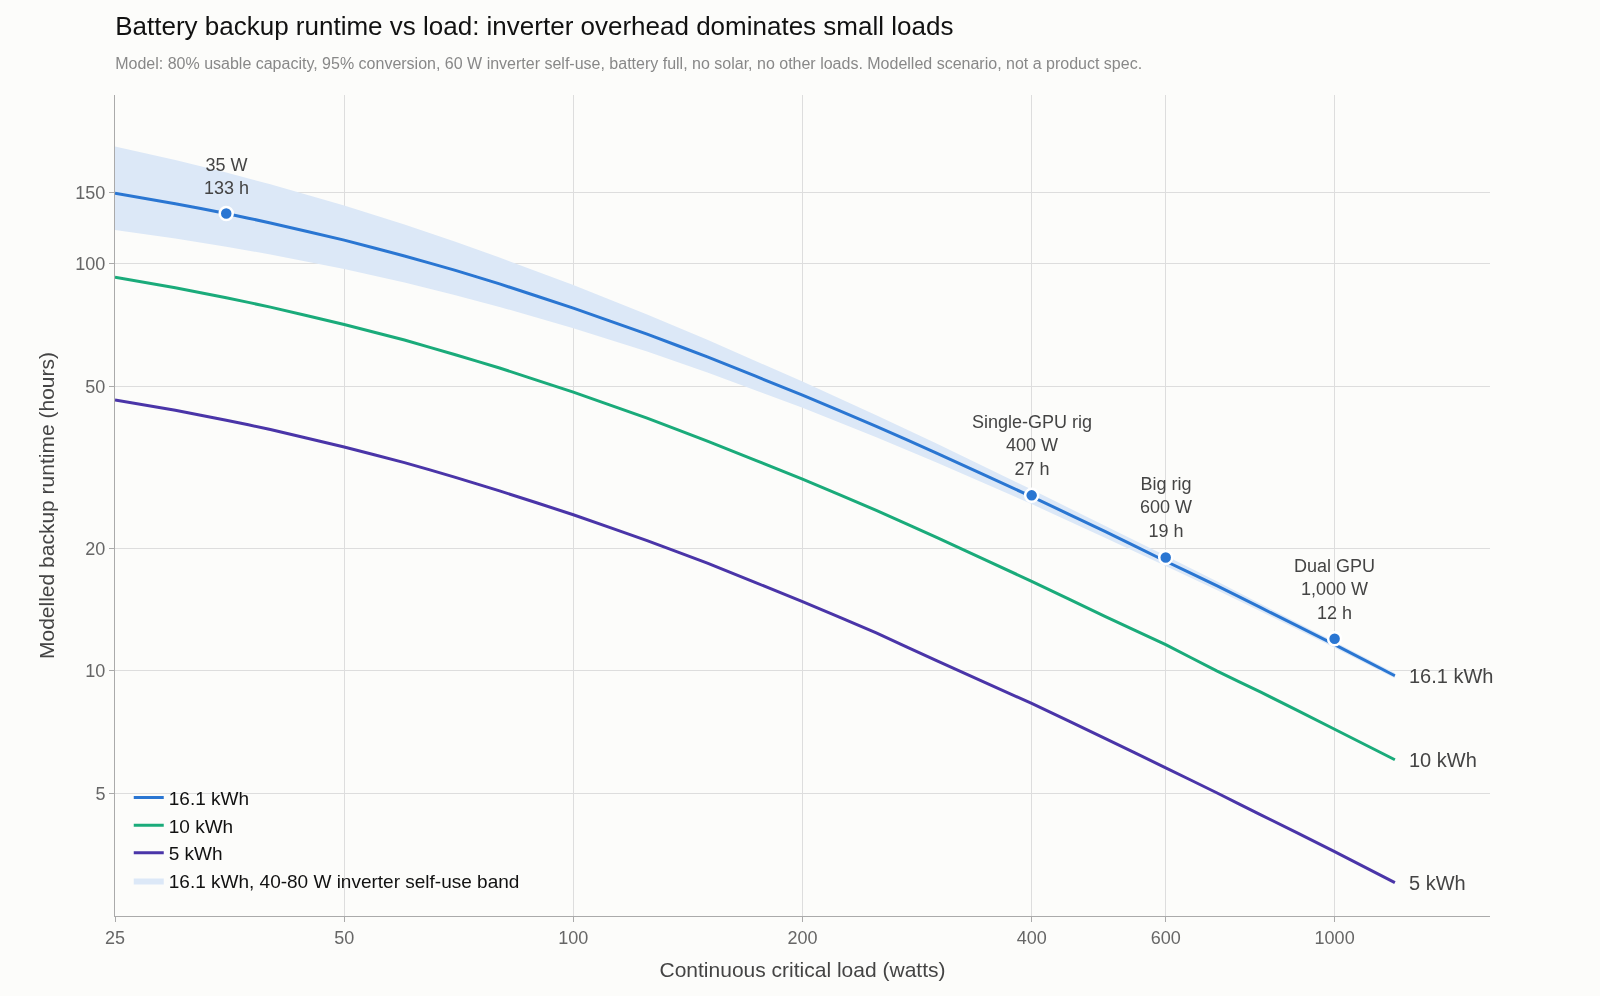  I want to click on x-tick-label: 400, so click(1031, 937).